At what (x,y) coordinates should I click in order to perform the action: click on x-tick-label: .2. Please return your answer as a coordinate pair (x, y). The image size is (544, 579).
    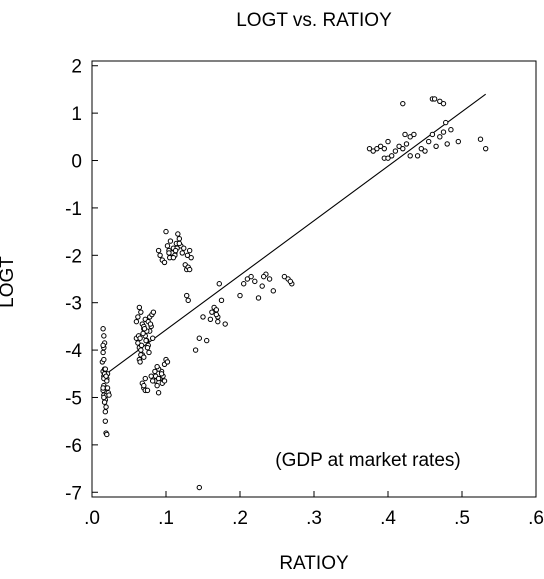
    Looking at the image, I should click on (240, 518).